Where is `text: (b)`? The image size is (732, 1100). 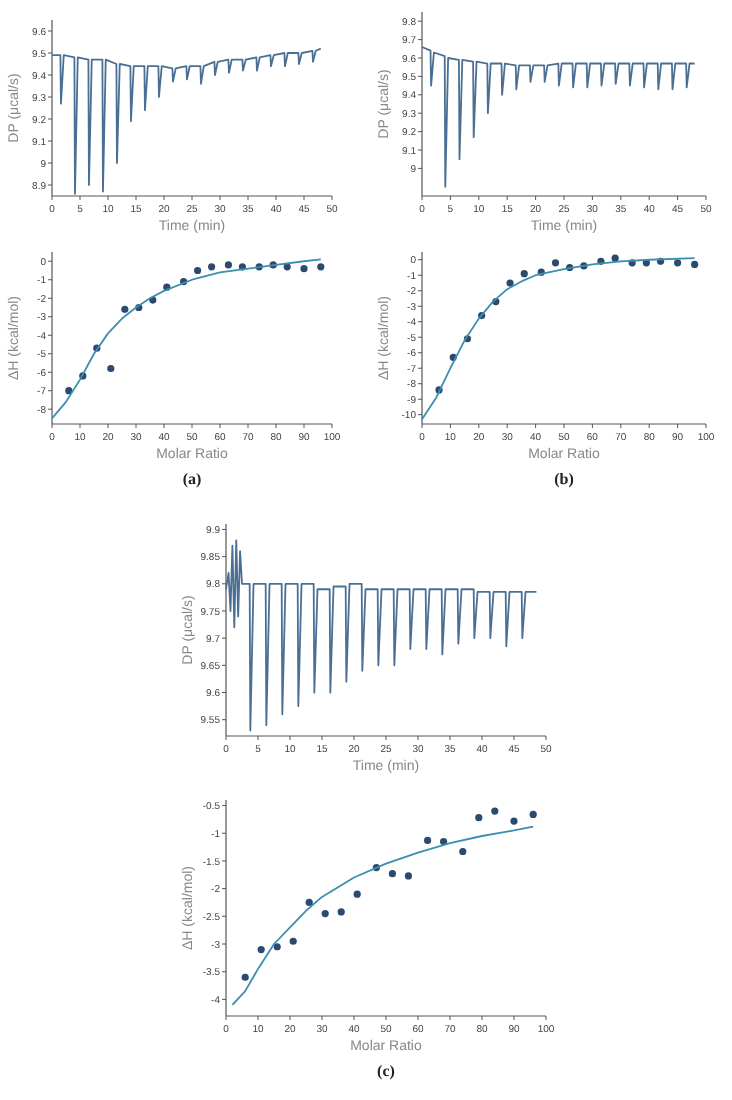 text: (b) is located at coordinates (564, 479).